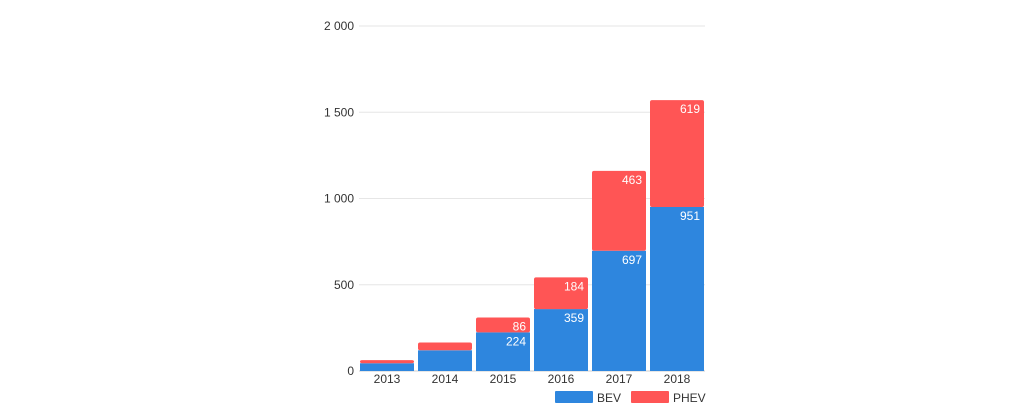  What do you see at coordinates (339, 26) in the screenshot?
I see `y-tick-label: 2 000` at bounding box center [339, 26].